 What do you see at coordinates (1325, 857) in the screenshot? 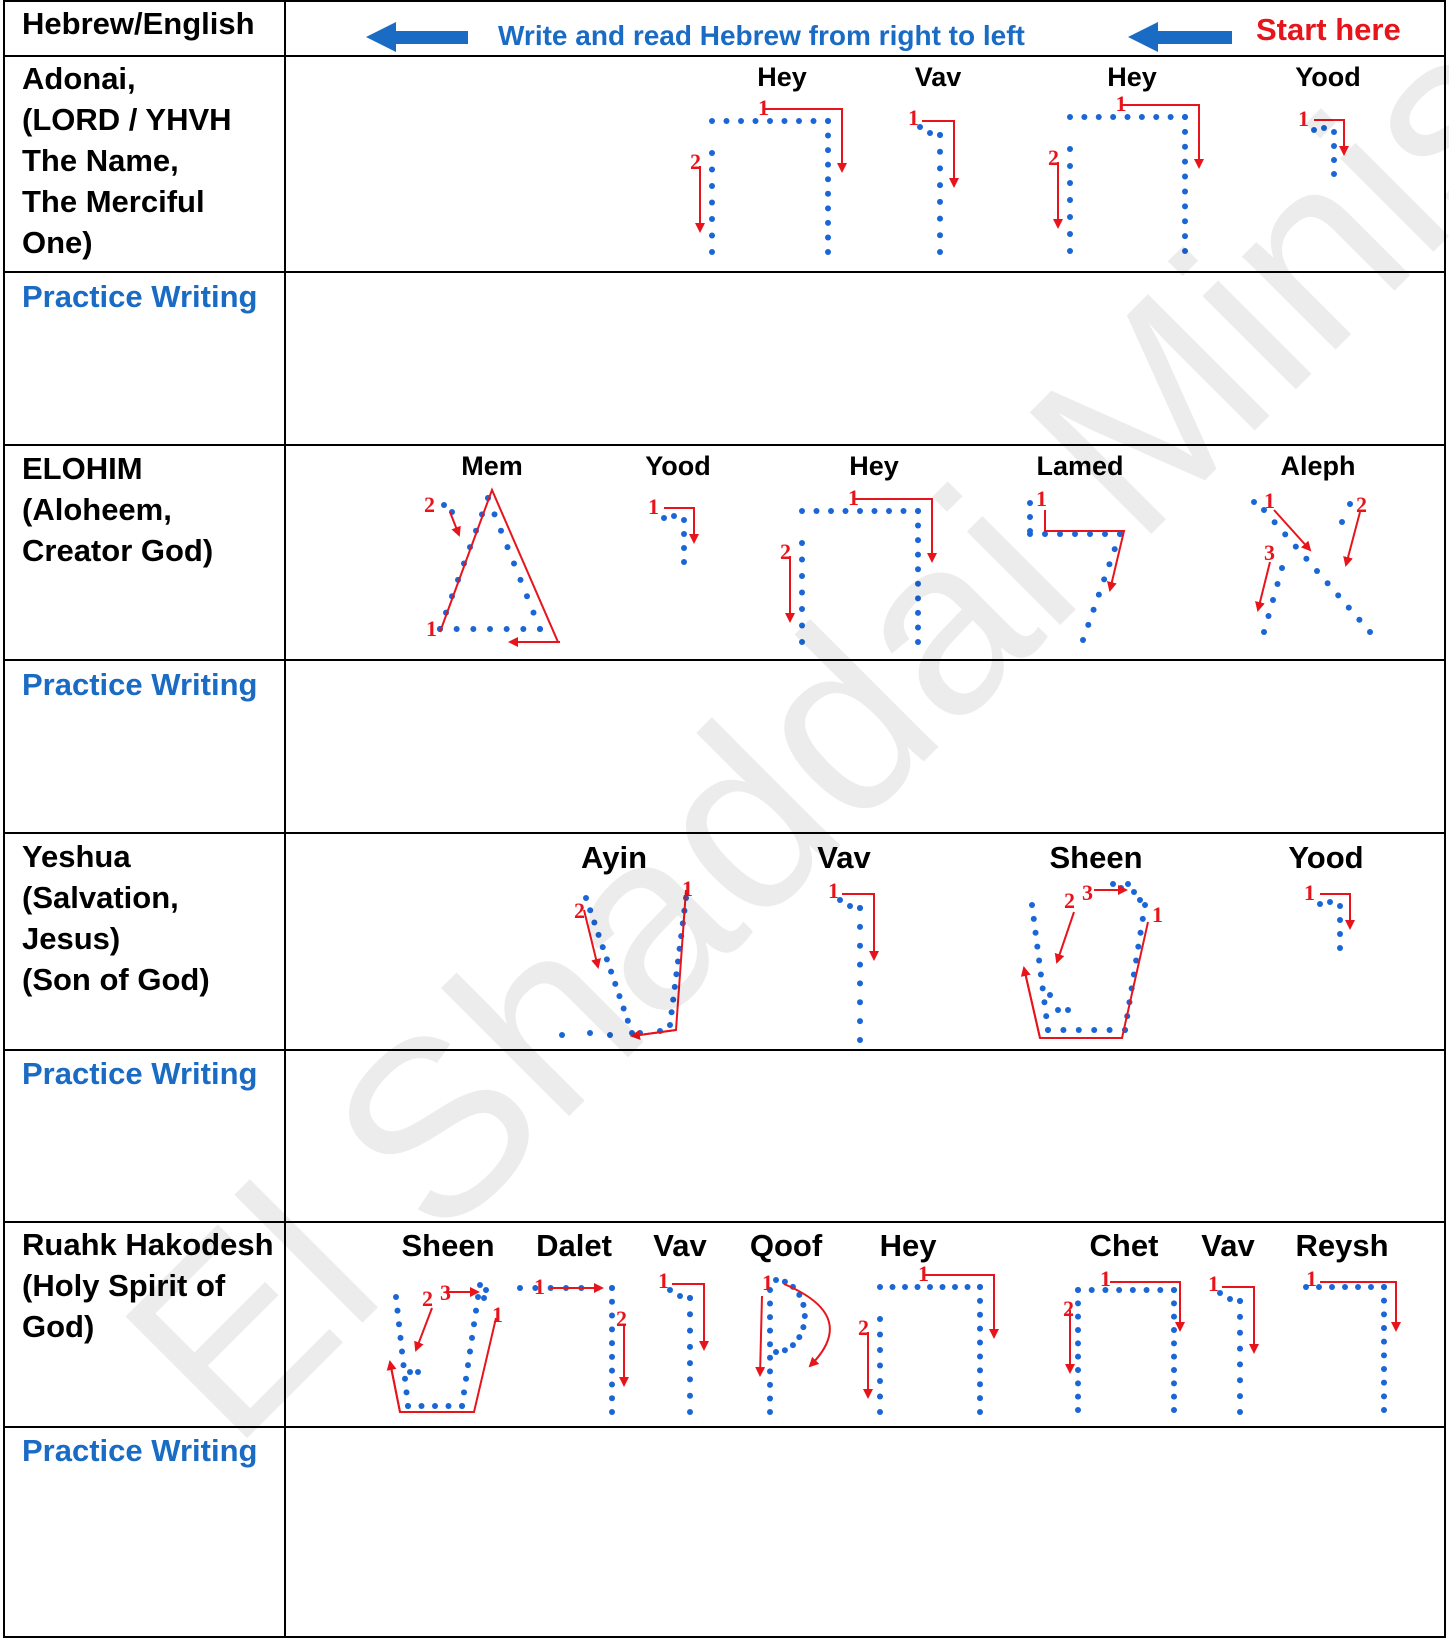
I see `letter-name-yood: Yood` at bounding box center [1325, 857].